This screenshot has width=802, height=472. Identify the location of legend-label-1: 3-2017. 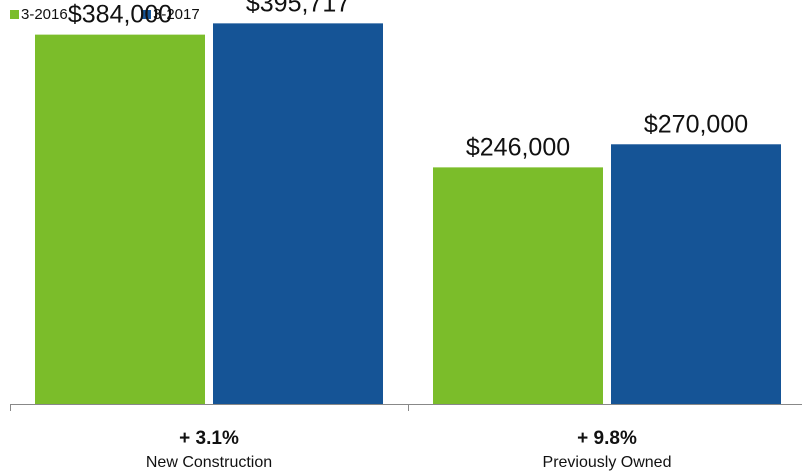
(176, 14).